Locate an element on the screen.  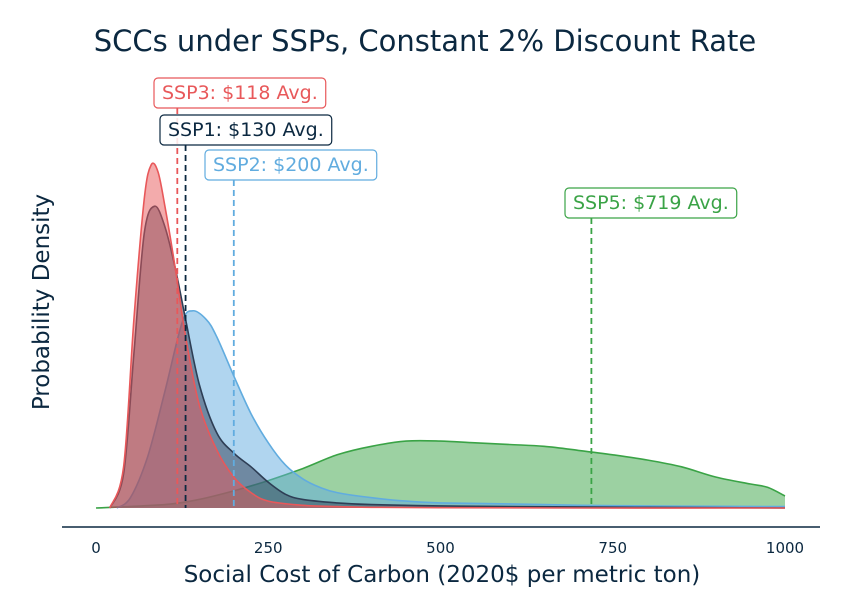
x-tick-label: 1000 is located at coordinates (785, 548).